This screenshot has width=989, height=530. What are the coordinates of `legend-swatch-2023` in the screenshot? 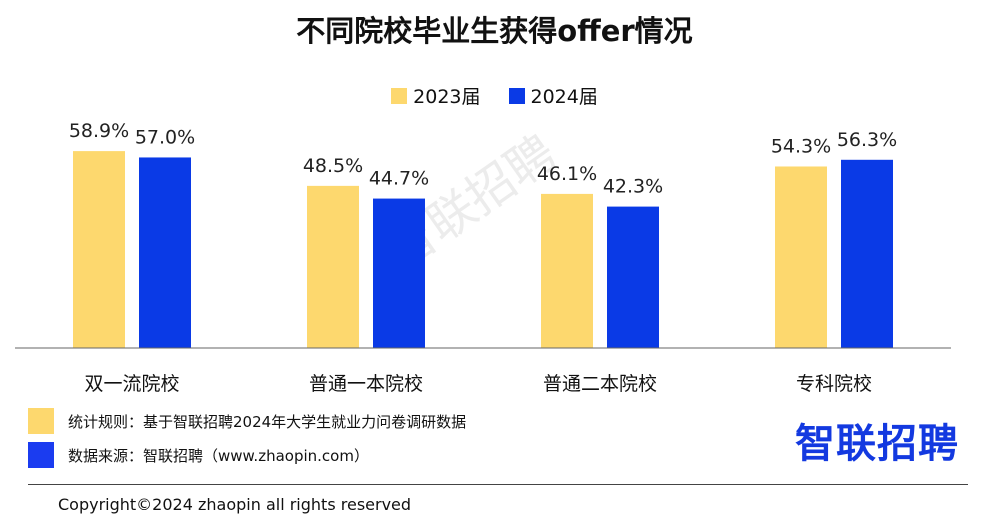 It's located at (399, 95).